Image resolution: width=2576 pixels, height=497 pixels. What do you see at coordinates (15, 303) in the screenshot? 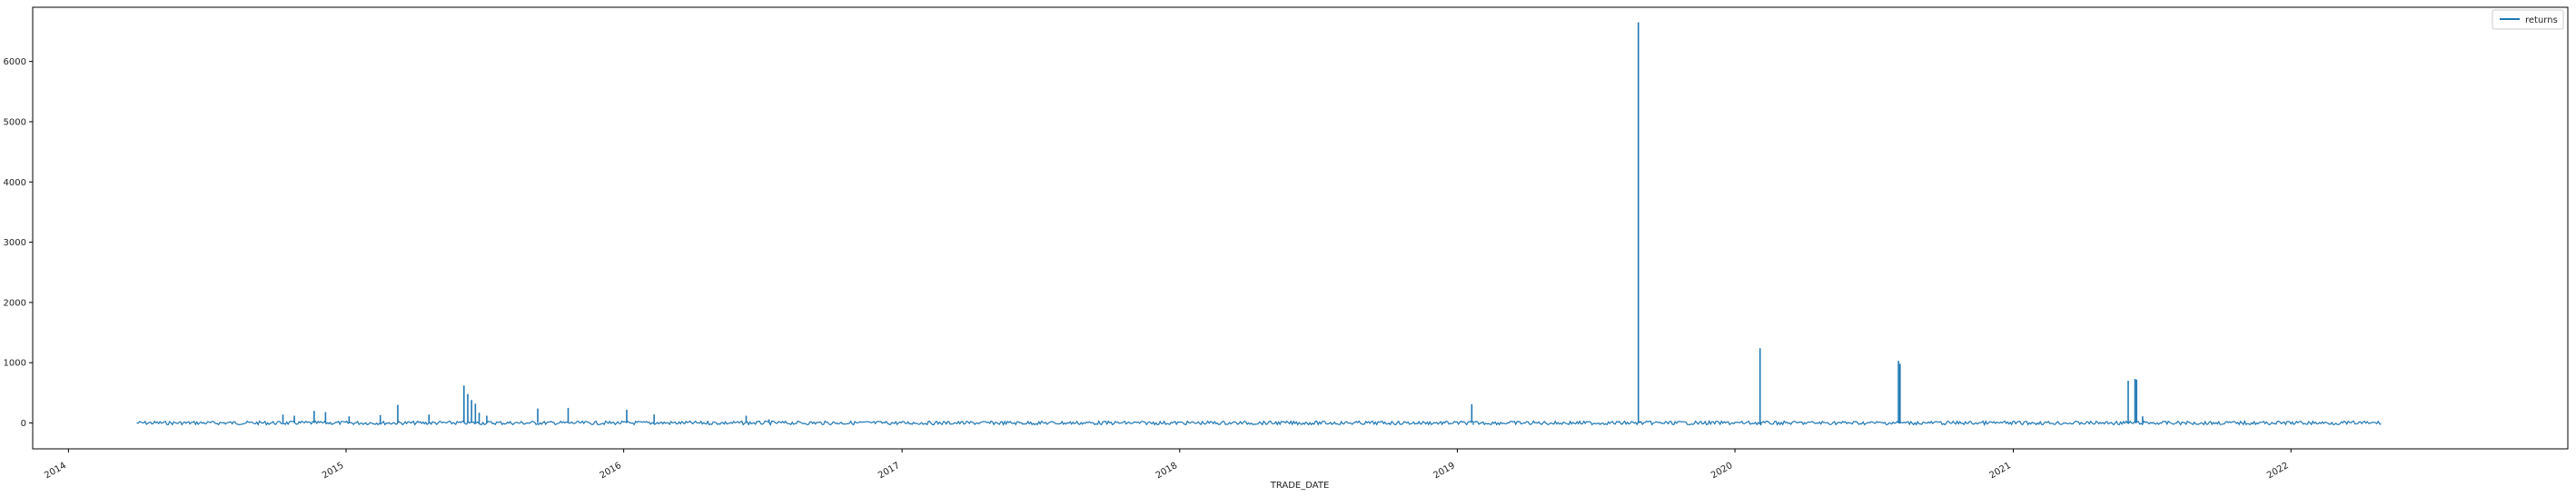
I see `y-tick-label: 2000` at bounding box center [15, 303].